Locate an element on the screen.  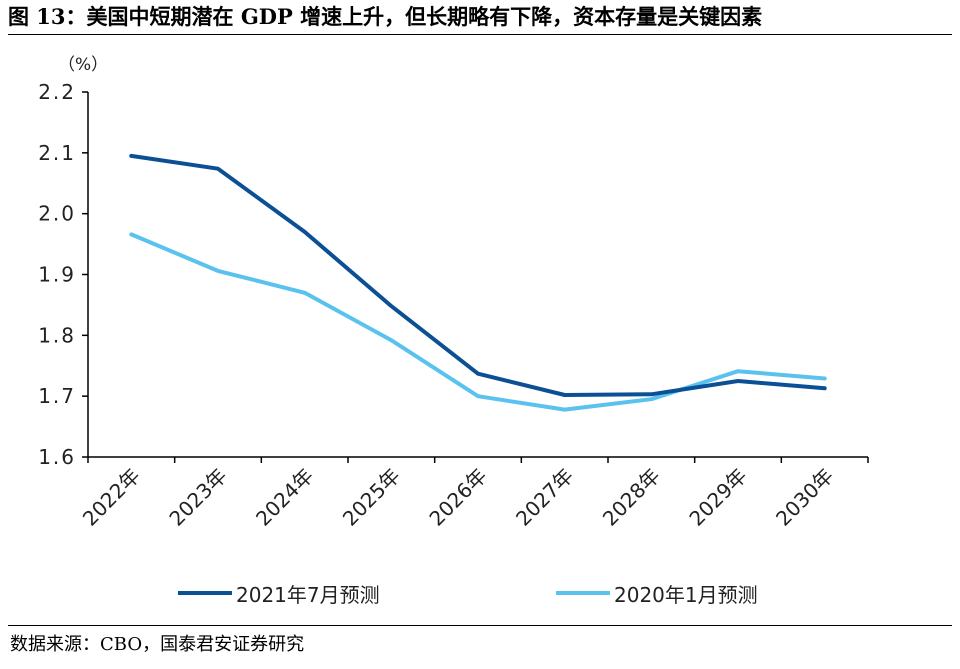
y-tick-label: 1.6 is located at coordinates (57, 457).